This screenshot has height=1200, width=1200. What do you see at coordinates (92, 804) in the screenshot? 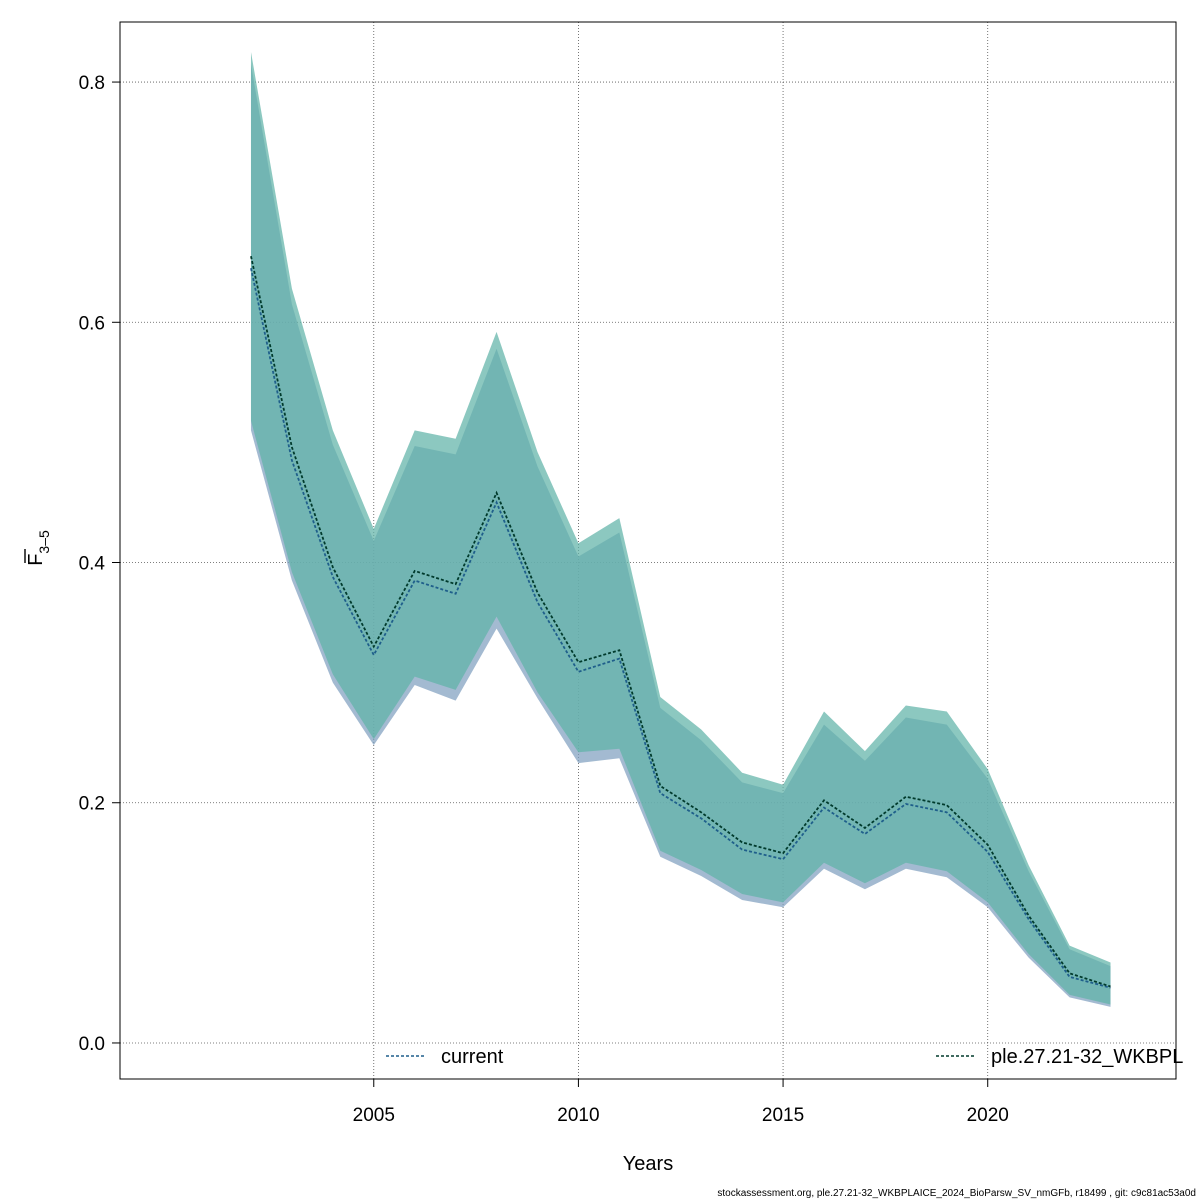
I see `y-tick-label-1: 0.2` at bounding box center [92, 804].